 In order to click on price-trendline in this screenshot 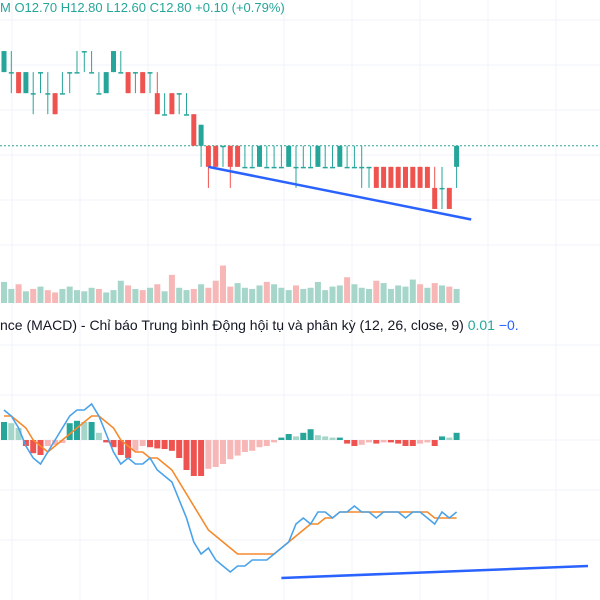, I will do `click(340, 193)`.